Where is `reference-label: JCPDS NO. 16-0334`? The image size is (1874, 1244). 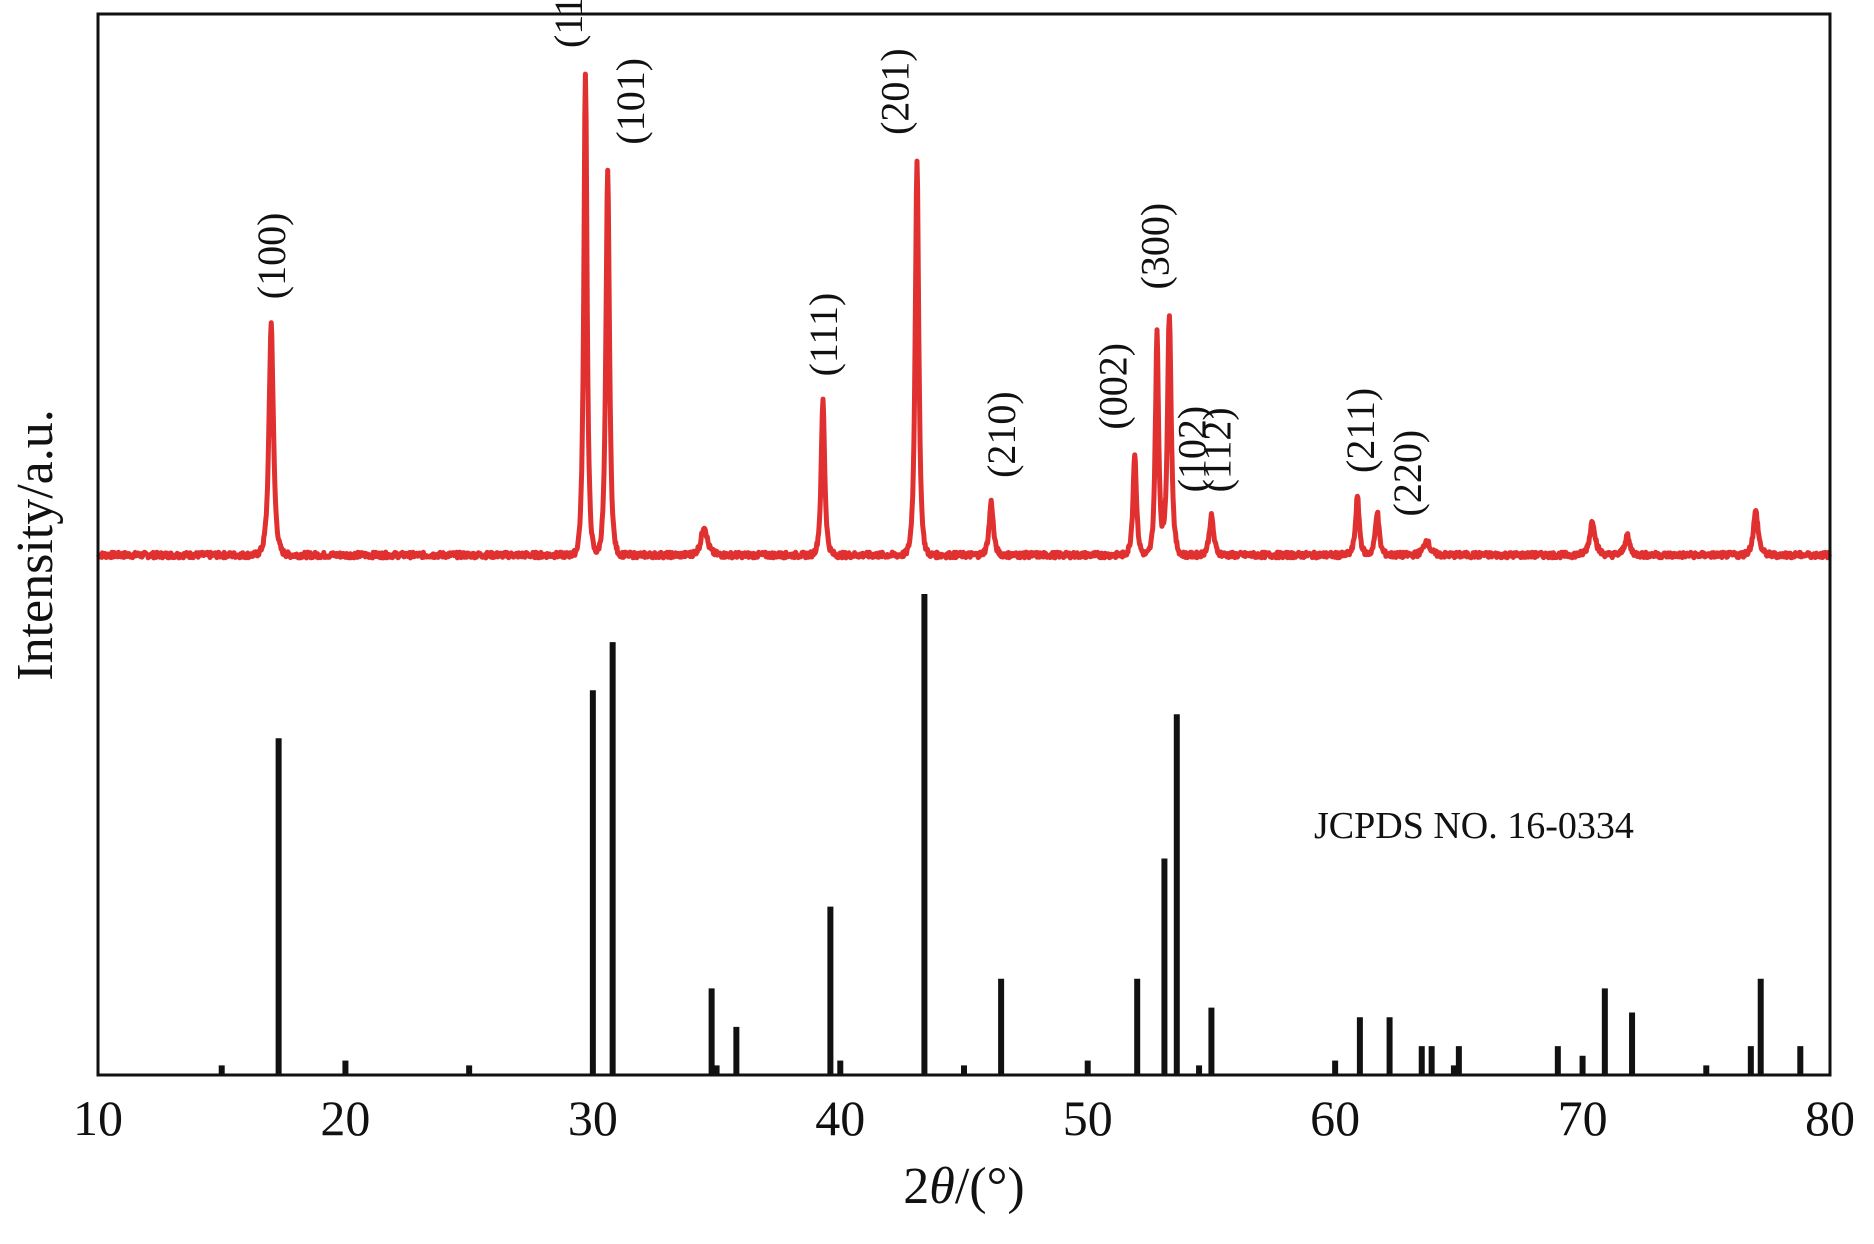 reference-label: JCPDS NO. 16-0334 is located at coordinates (1474, 826).